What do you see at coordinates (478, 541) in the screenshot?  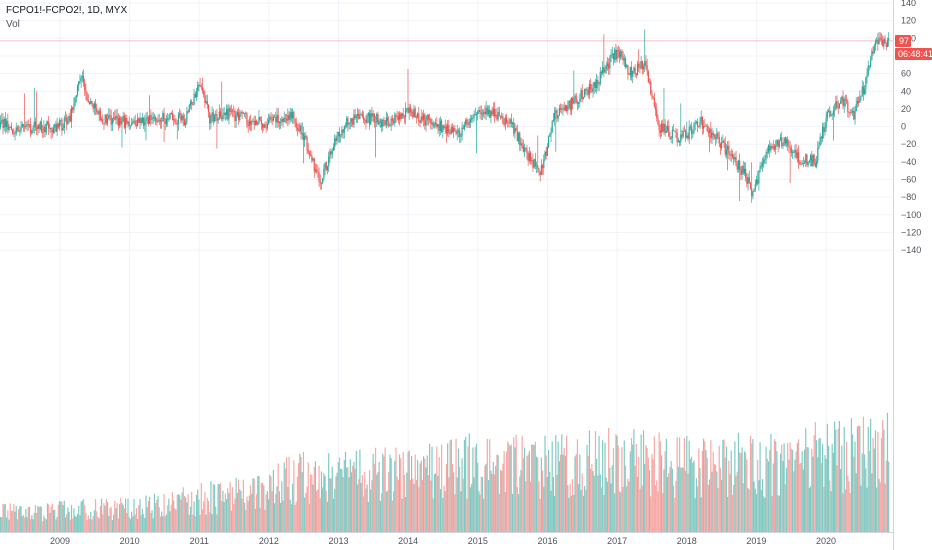 I see `x-tick-label: 2015` at bounding box center [478, 541].